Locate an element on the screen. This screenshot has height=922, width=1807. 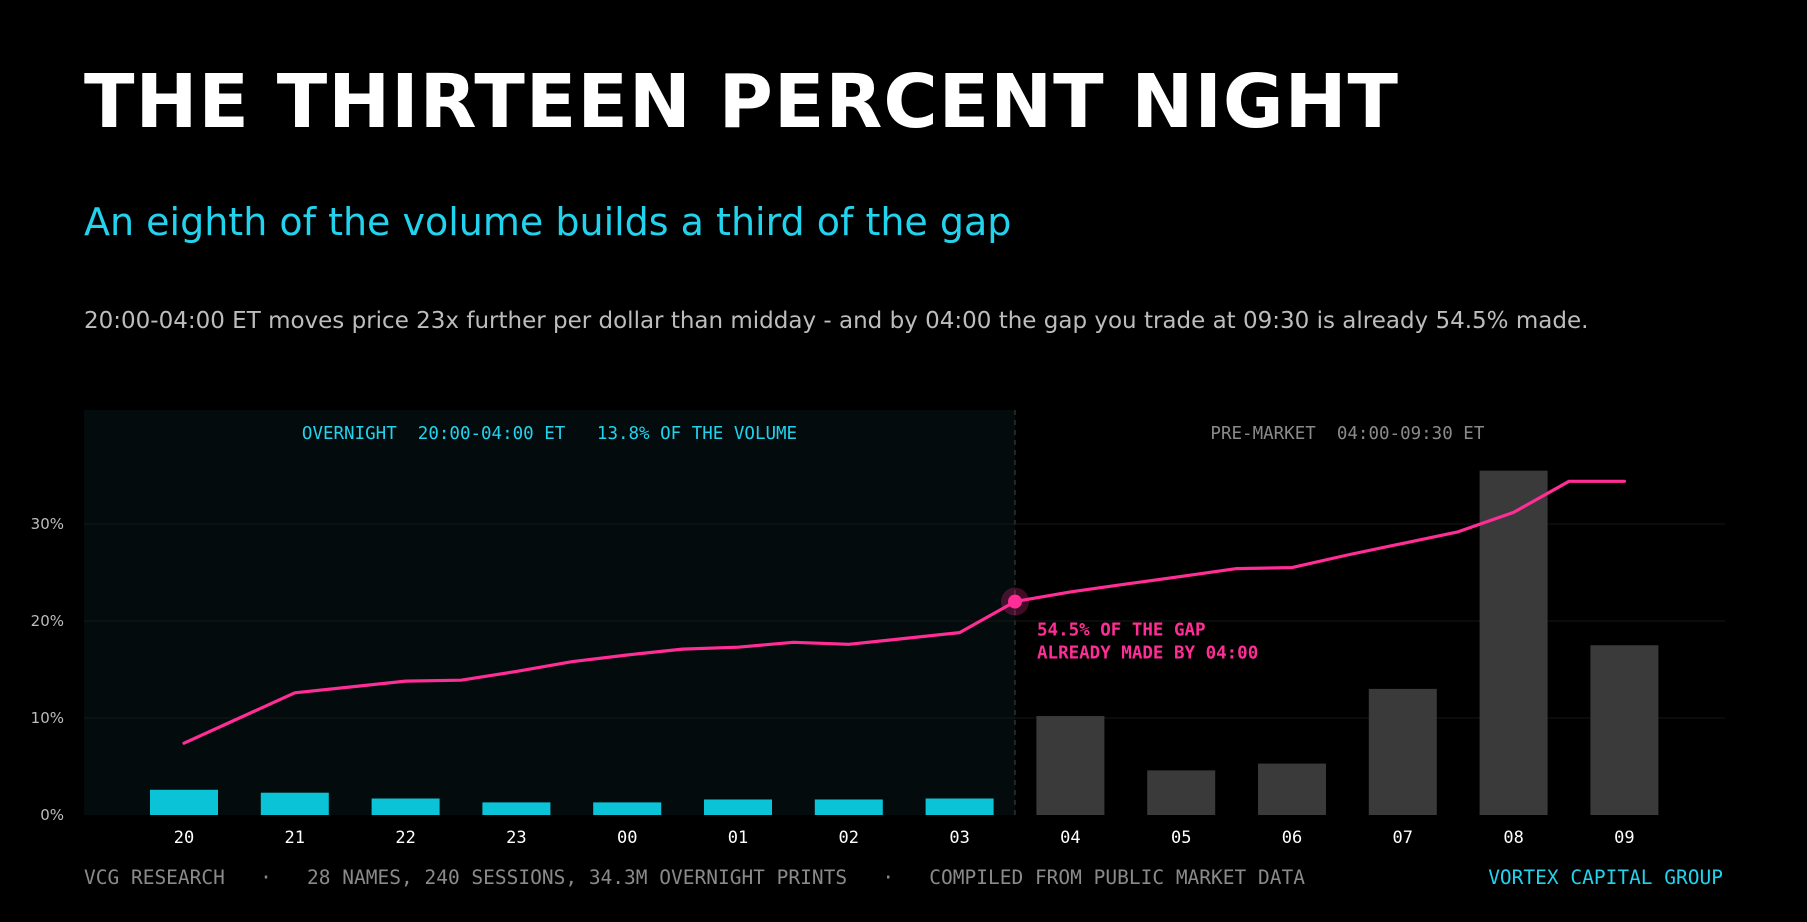
page-title: THE THIRTEEN PERCENT NIGHT is located at coordinates (742, 102).